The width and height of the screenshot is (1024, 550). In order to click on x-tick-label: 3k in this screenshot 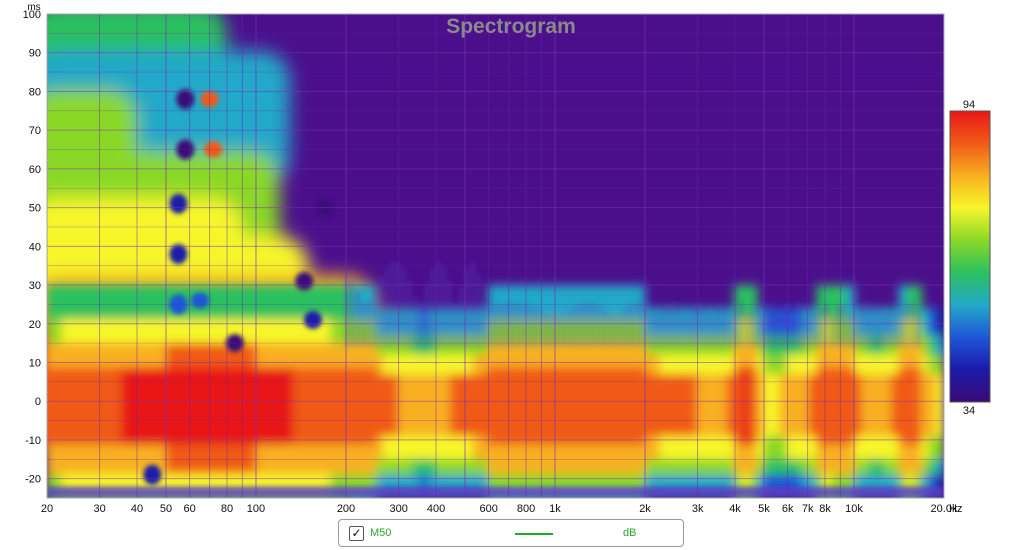, I will do `click(698, 509)`.